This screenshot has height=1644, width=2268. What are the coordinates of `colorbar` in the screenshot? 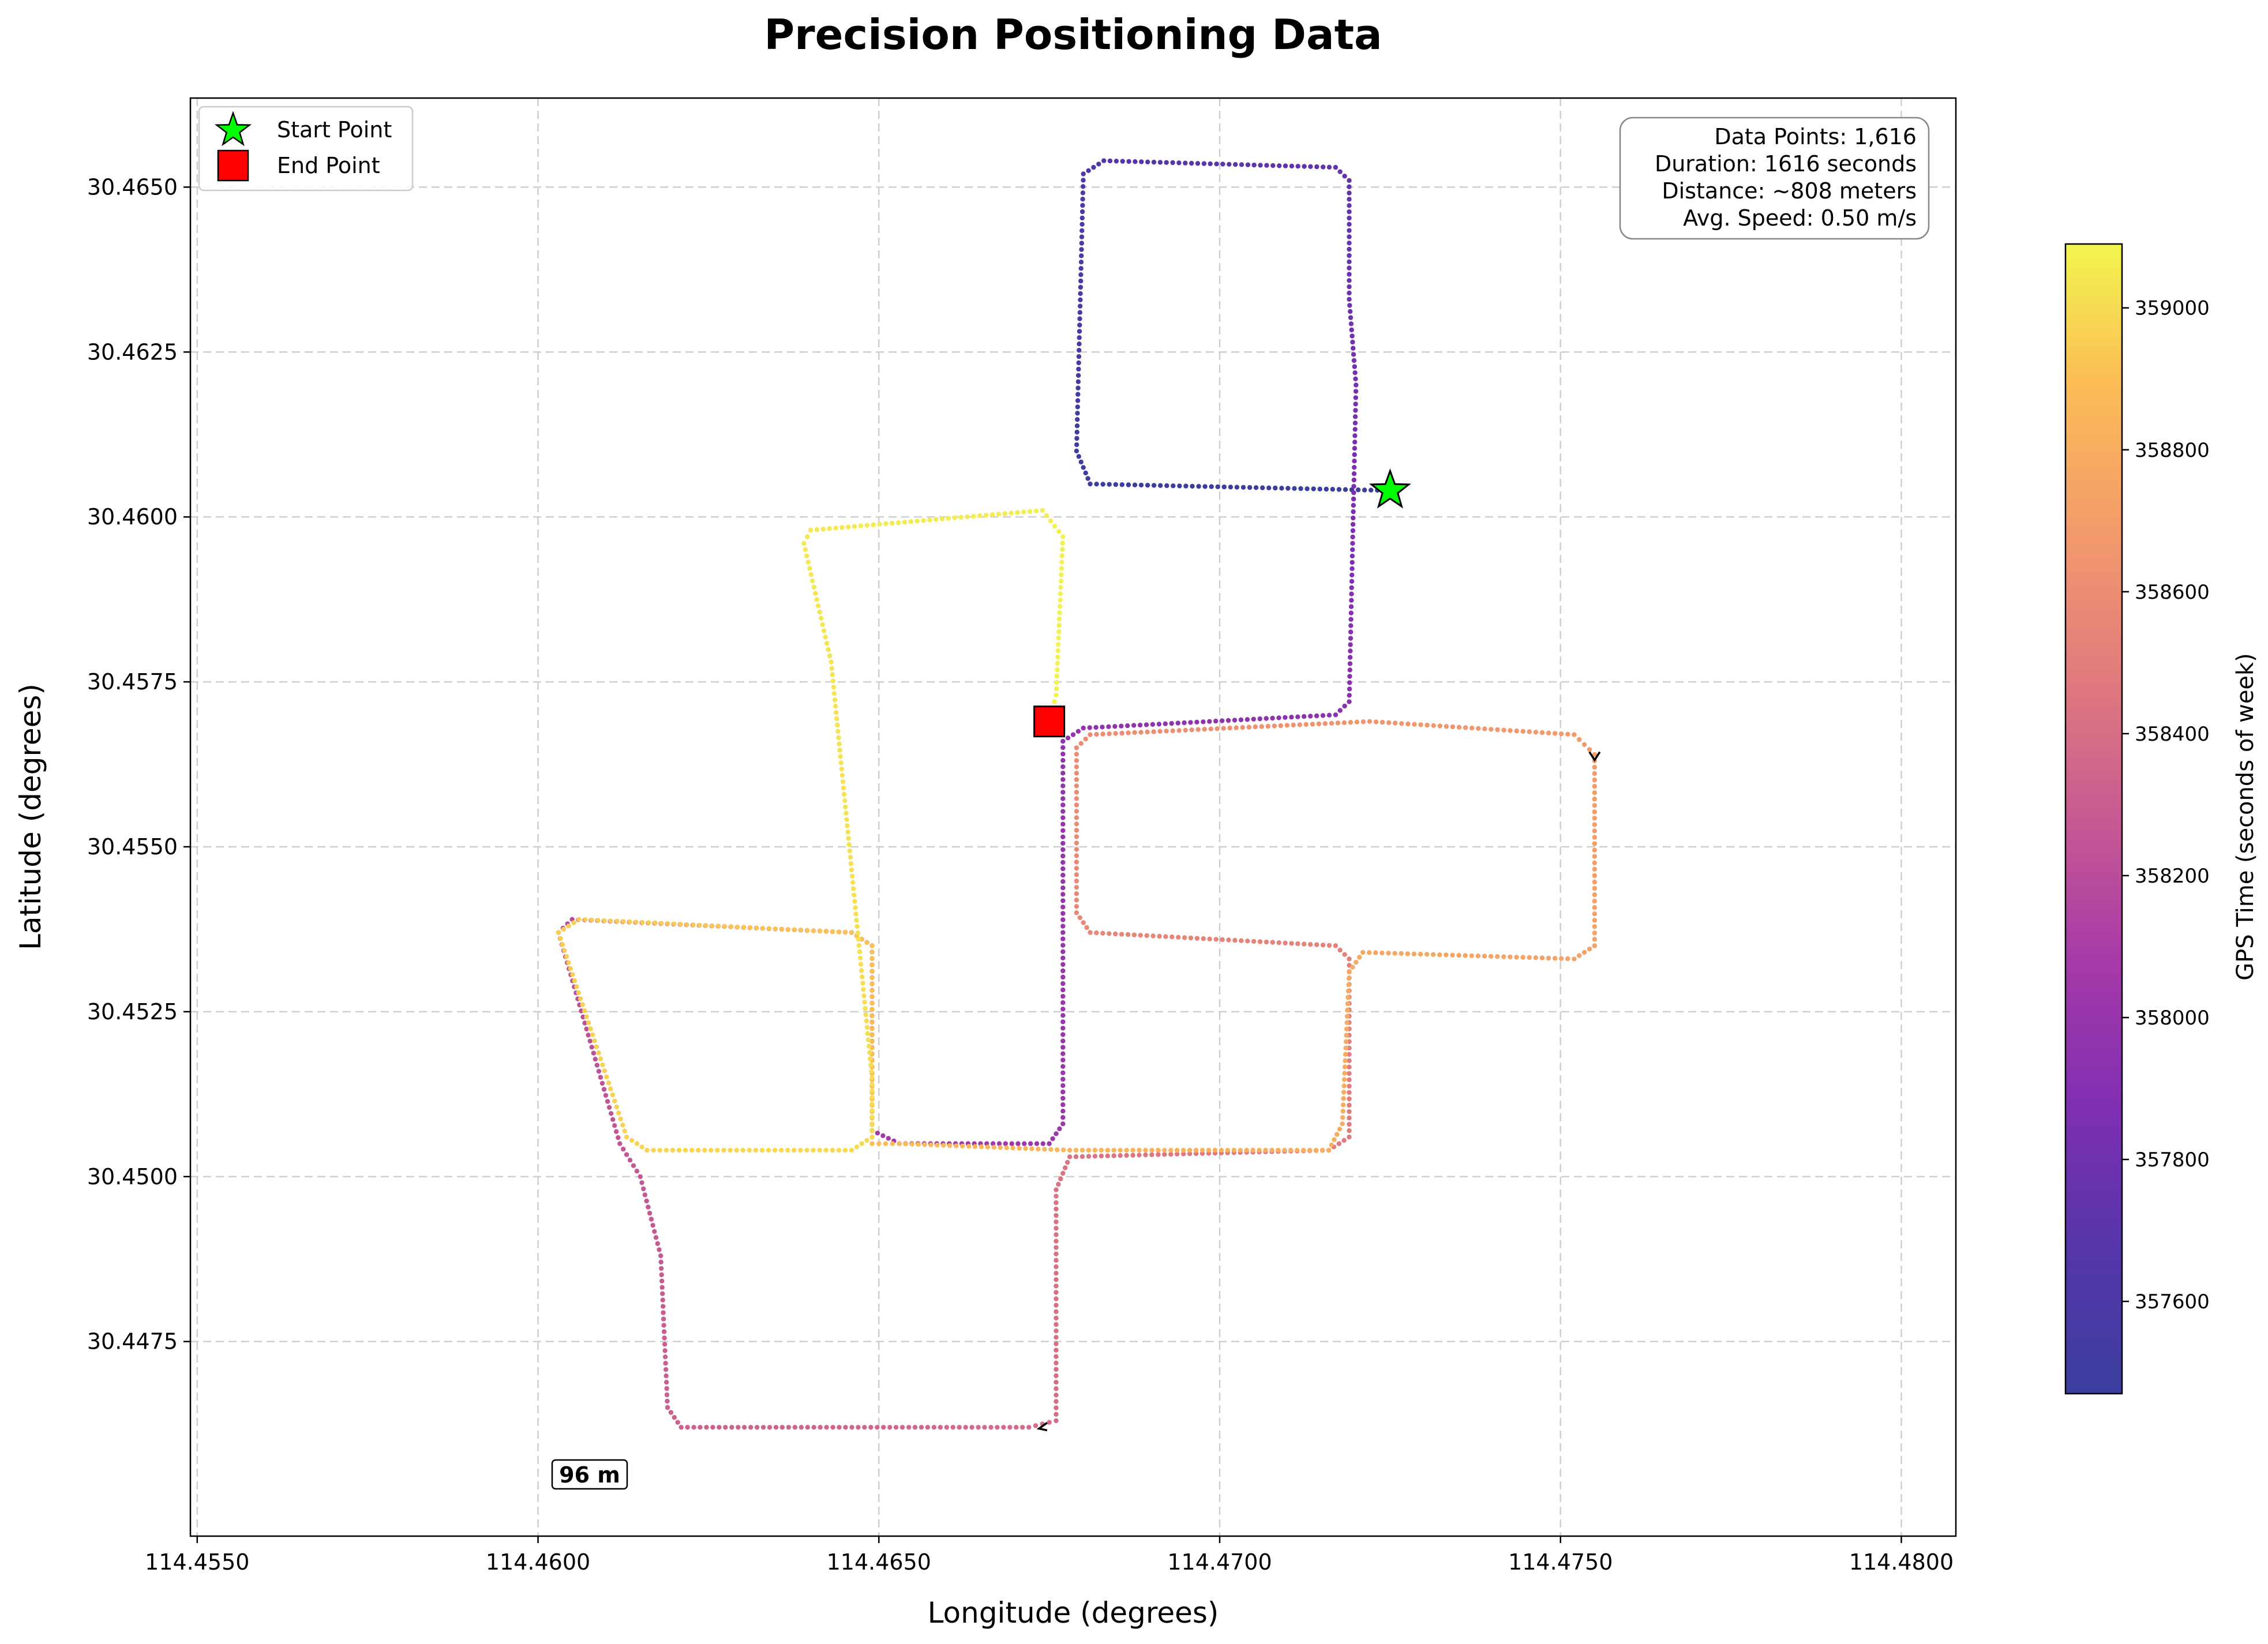 It's located at (2093, 819).